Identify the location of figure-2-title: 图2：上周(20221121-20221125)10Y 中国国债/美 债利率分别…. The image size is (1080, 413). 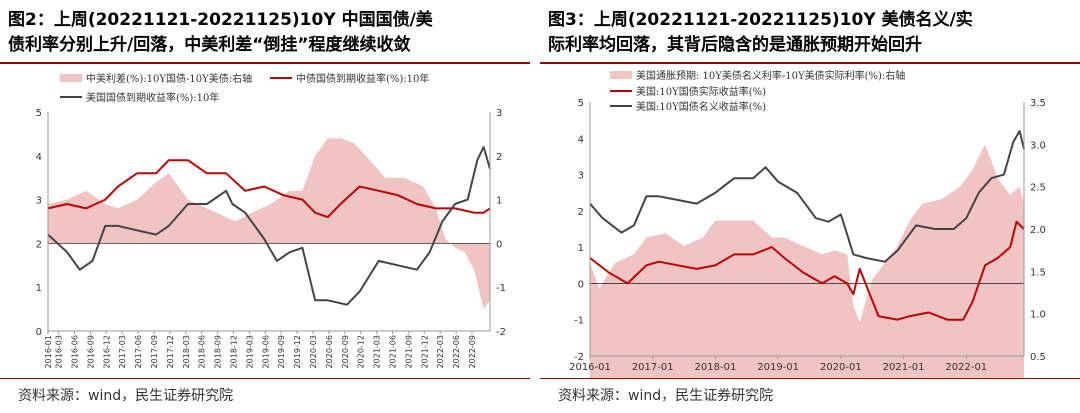
(220, 33).